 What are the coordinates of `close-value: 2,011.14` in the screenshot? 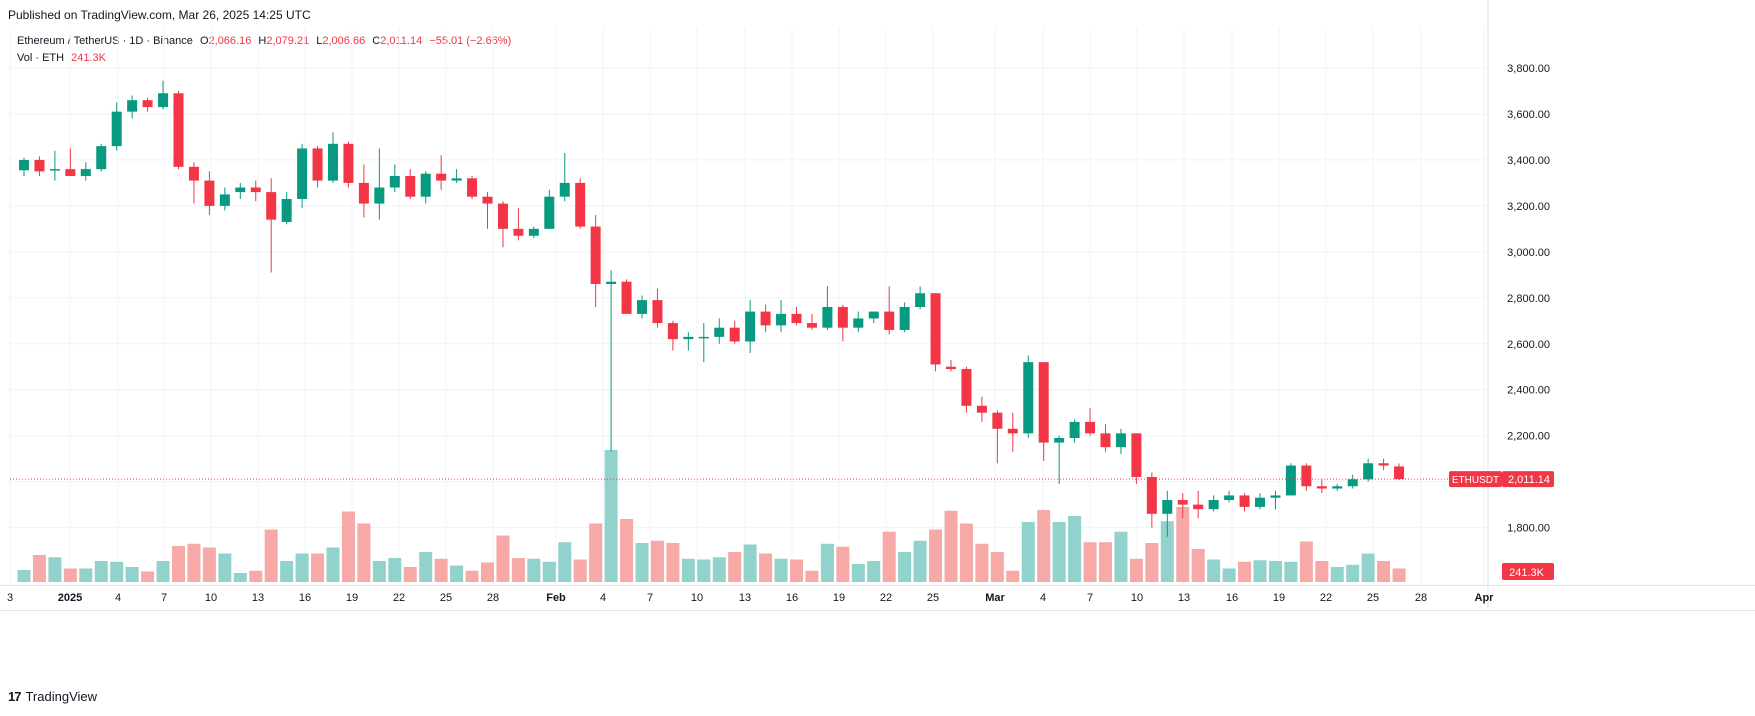 It's located at (401, 41).